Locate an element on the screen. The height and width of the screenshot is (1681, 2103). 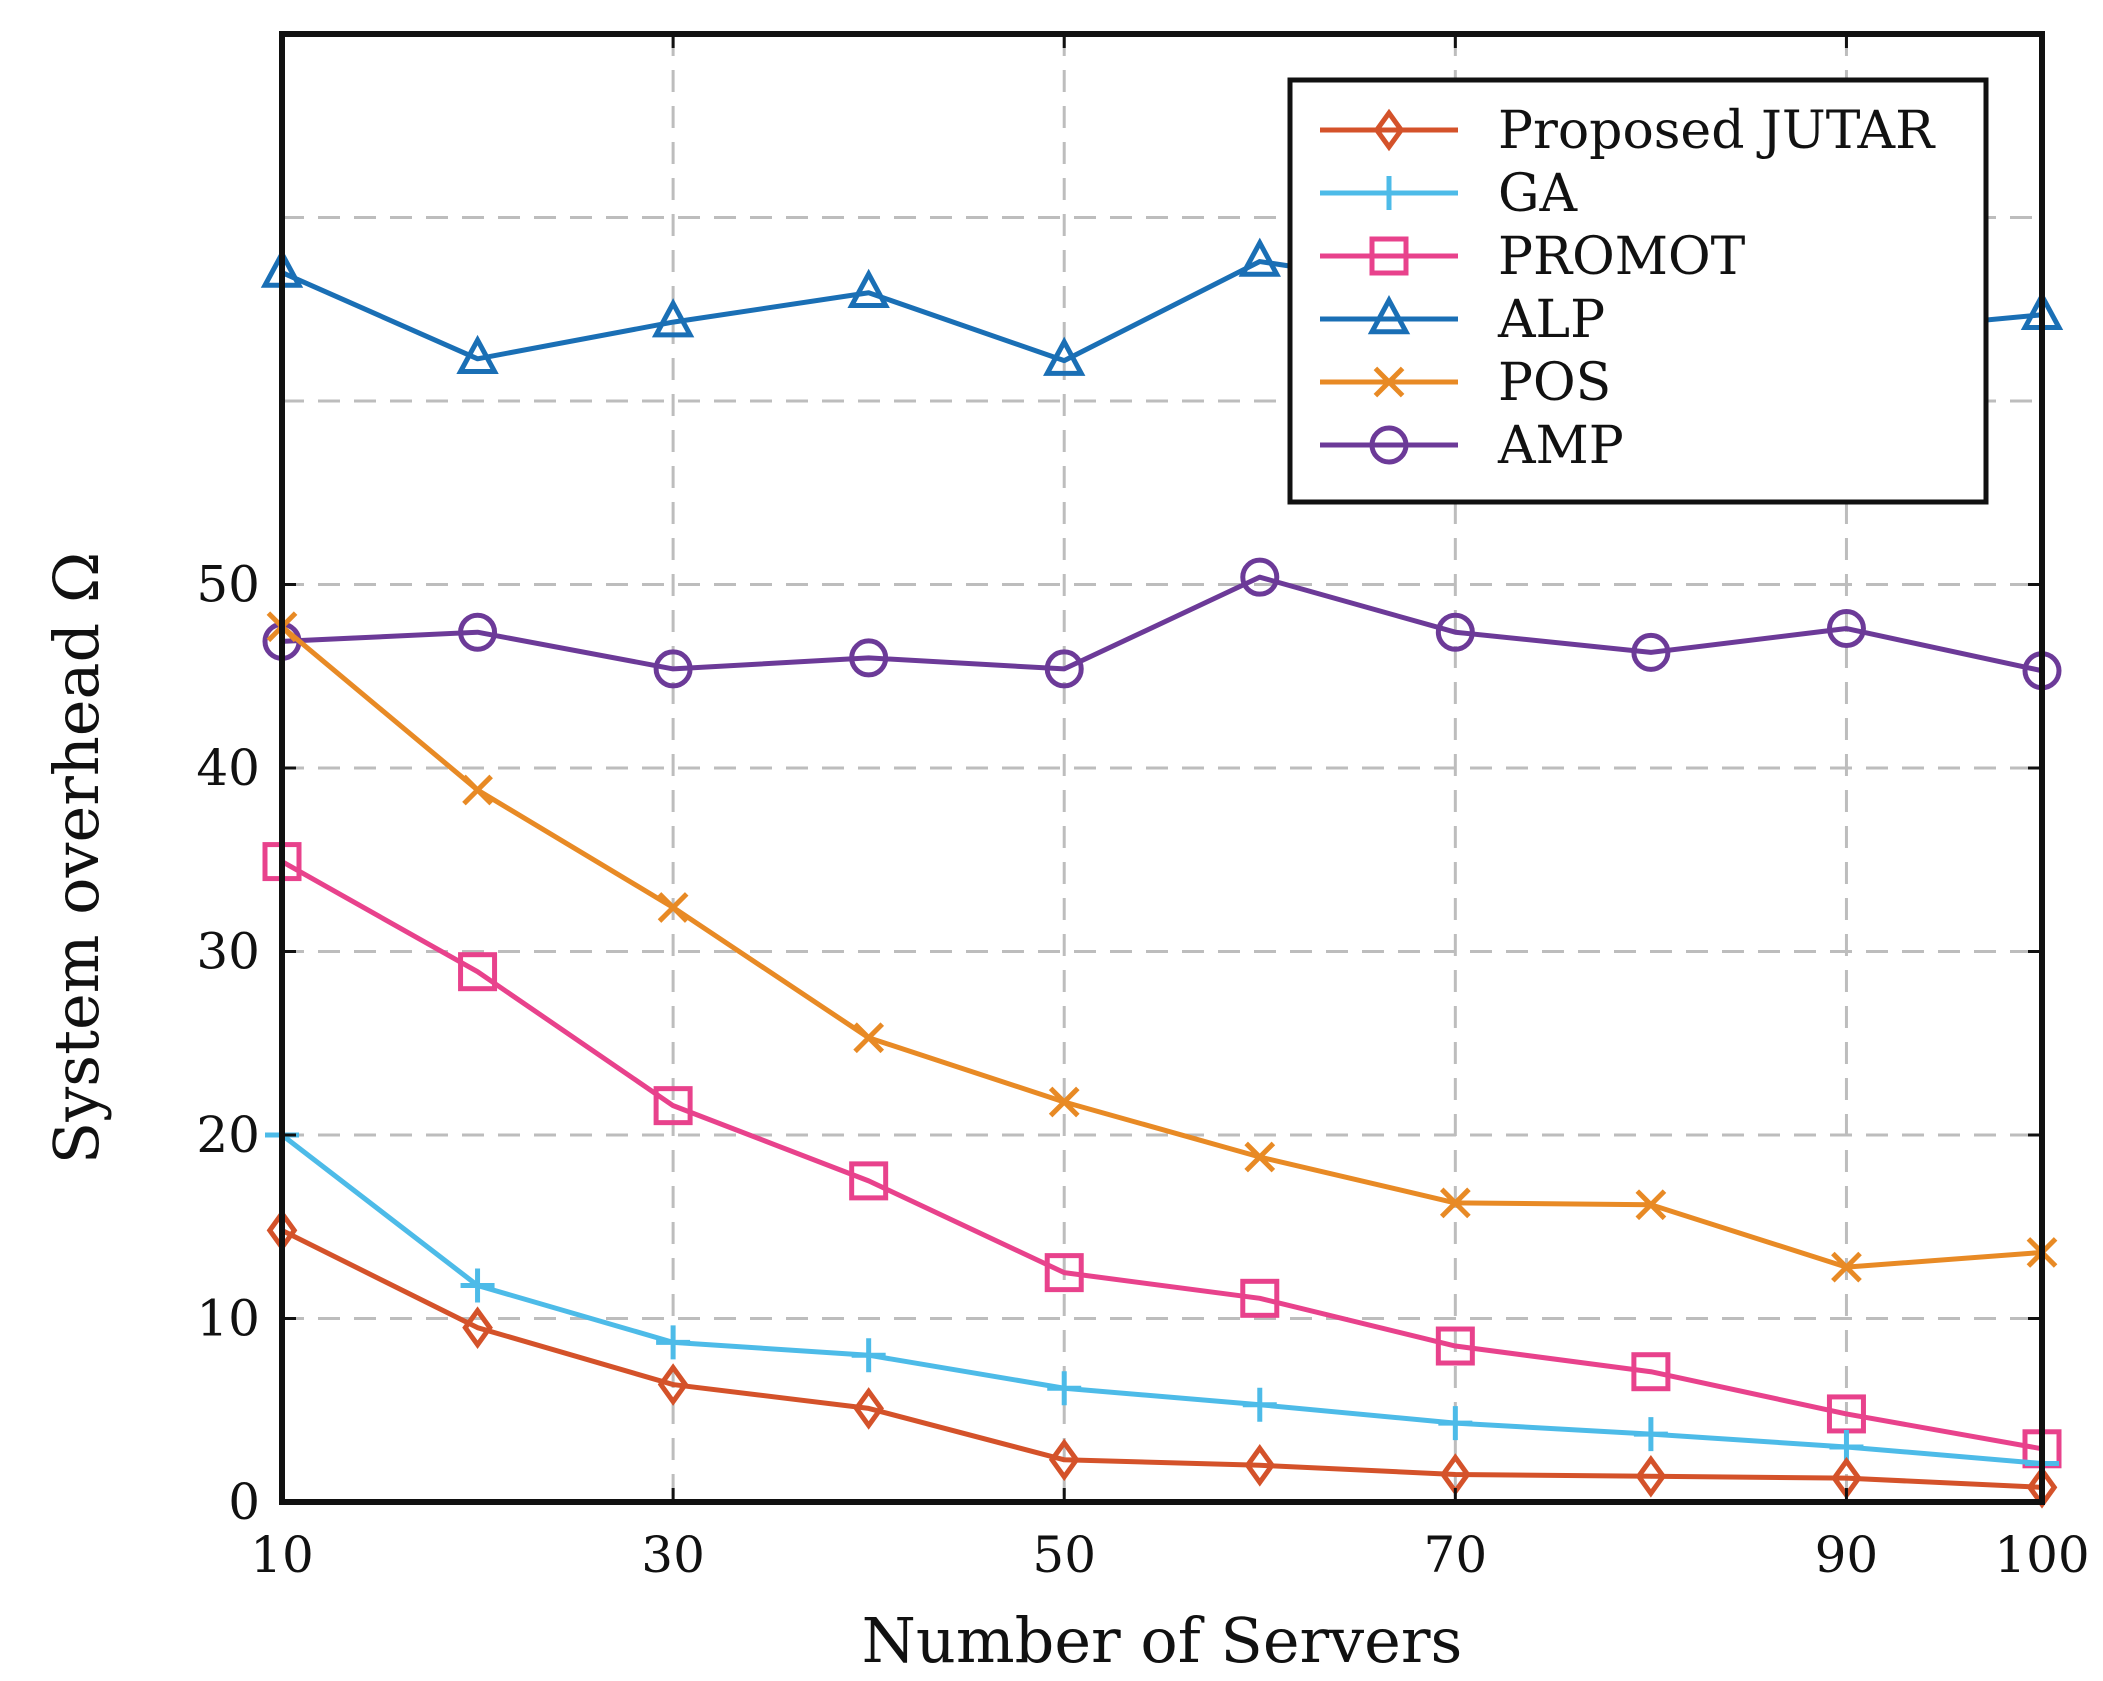
y-axis-title: System overhead Ω is located at coordinates (76, 858).